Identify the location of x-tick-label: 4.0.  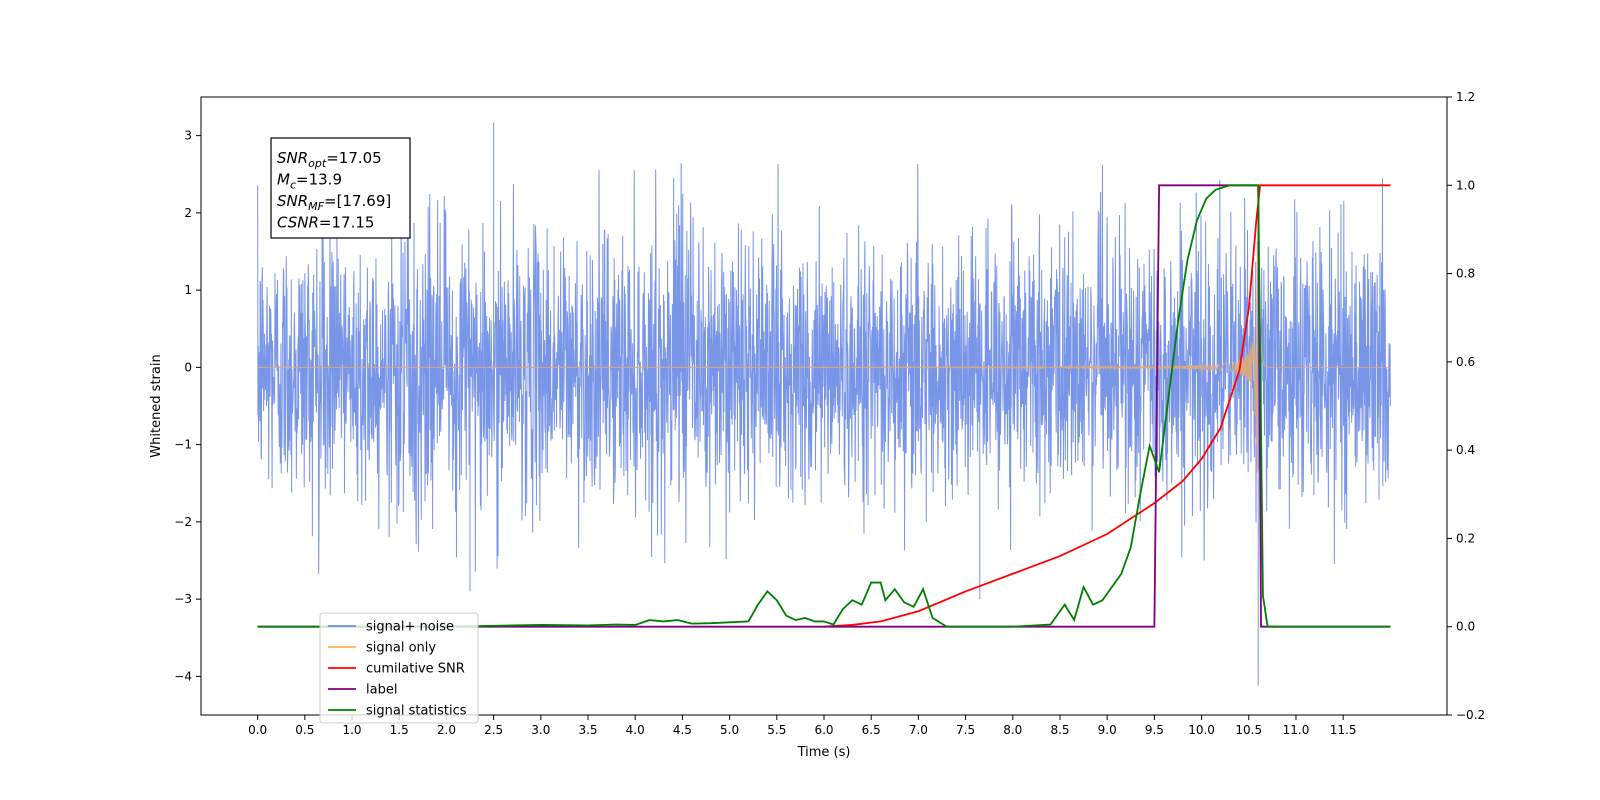
(635, 730).